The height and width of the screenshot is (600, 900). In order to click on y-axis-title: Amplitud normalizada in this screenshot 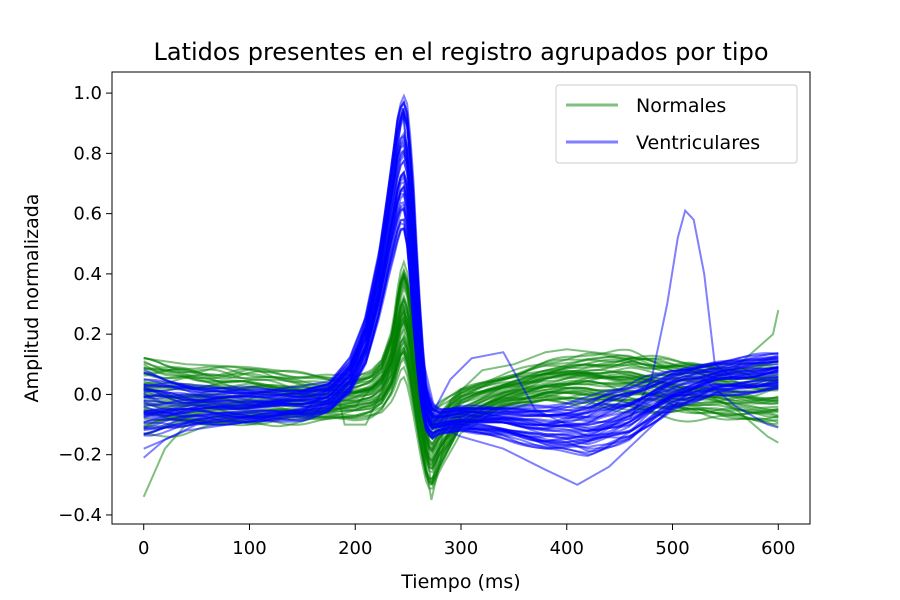, I will do `click(32, 298)`.